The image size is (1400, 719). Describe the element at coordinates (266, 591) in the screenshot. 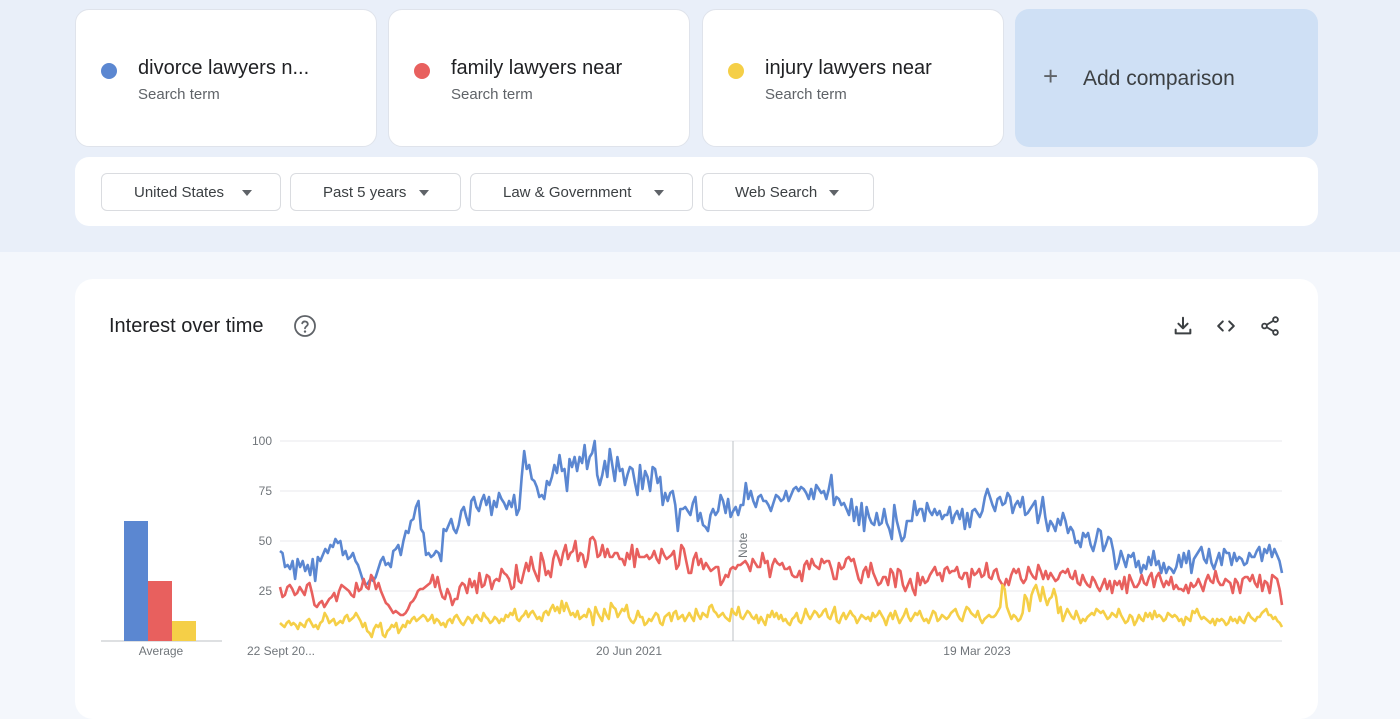

I see `y-tick-label: 25` at that location.